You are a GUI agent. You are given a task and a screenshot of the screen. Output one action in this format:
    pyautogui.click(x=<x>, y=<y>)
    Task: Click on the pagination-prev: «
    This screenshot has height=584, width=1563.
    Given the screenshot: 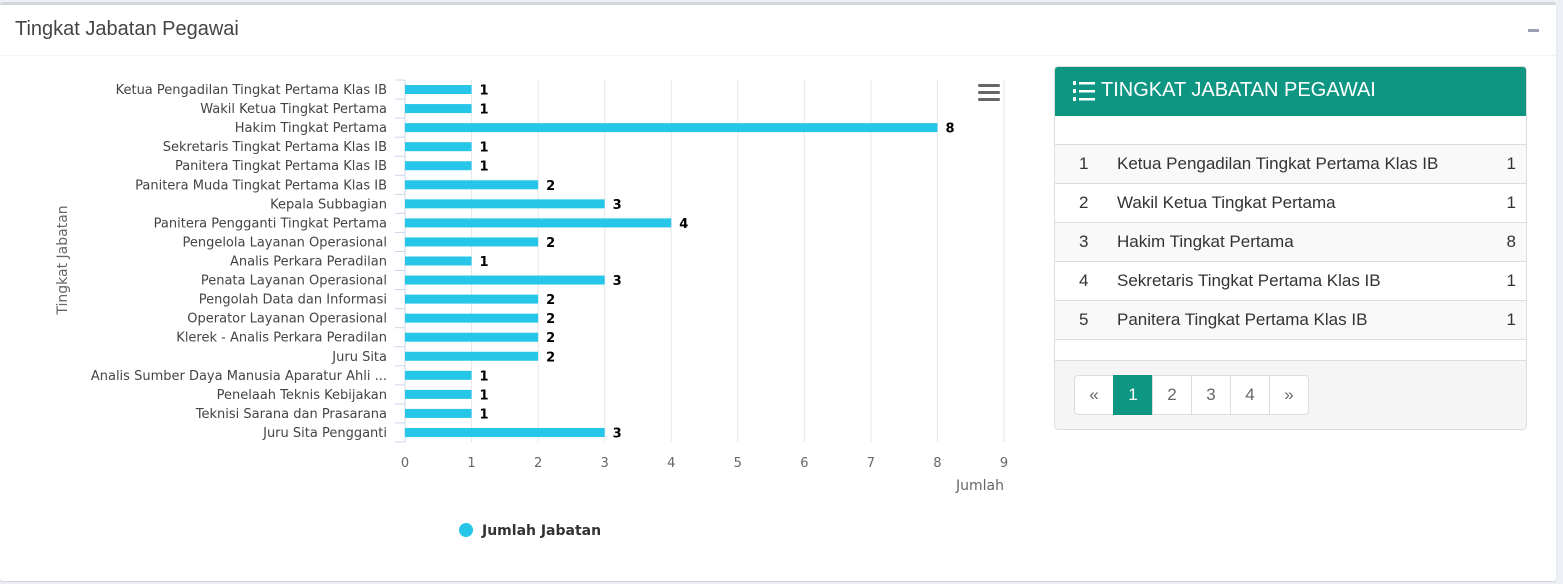 What is the action you would take?
    pyautogui.click(x=1094, y=395)
    